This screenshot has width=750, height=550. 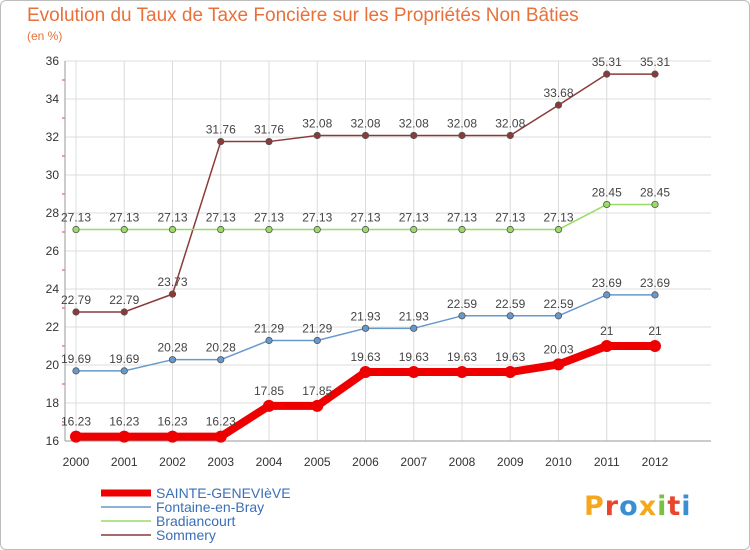 I want to click on y-tick-label: 20, so click(x=53, y=365).